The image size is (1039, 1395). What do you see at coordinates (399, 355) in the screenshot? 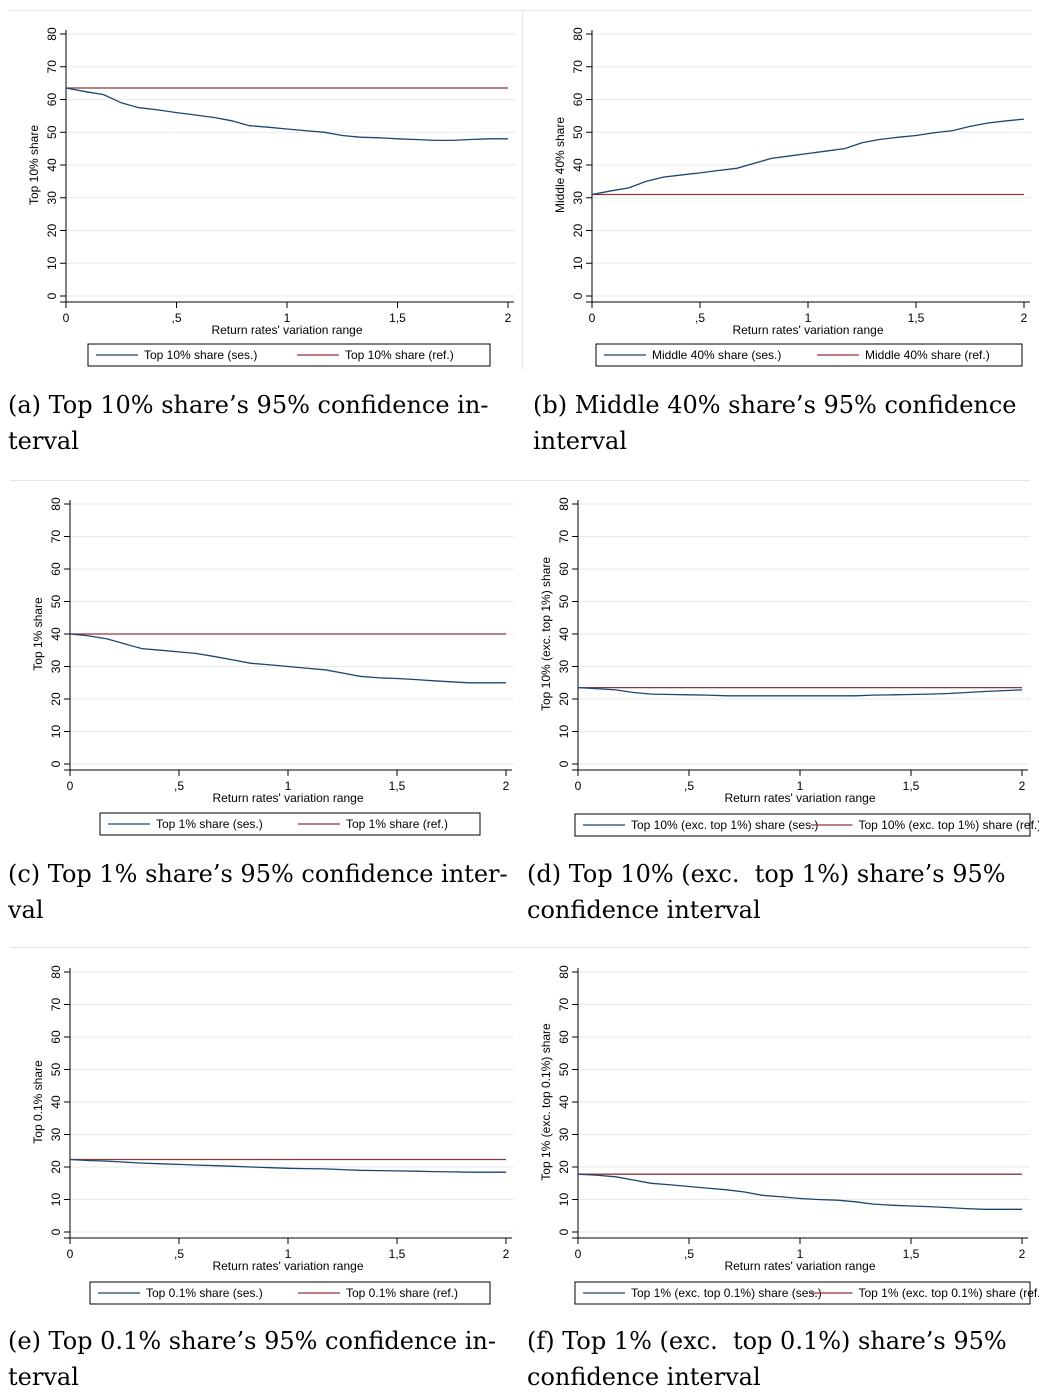
I see `legend-label: Top 10% share (ref.)` at bounding box center [399, 355].